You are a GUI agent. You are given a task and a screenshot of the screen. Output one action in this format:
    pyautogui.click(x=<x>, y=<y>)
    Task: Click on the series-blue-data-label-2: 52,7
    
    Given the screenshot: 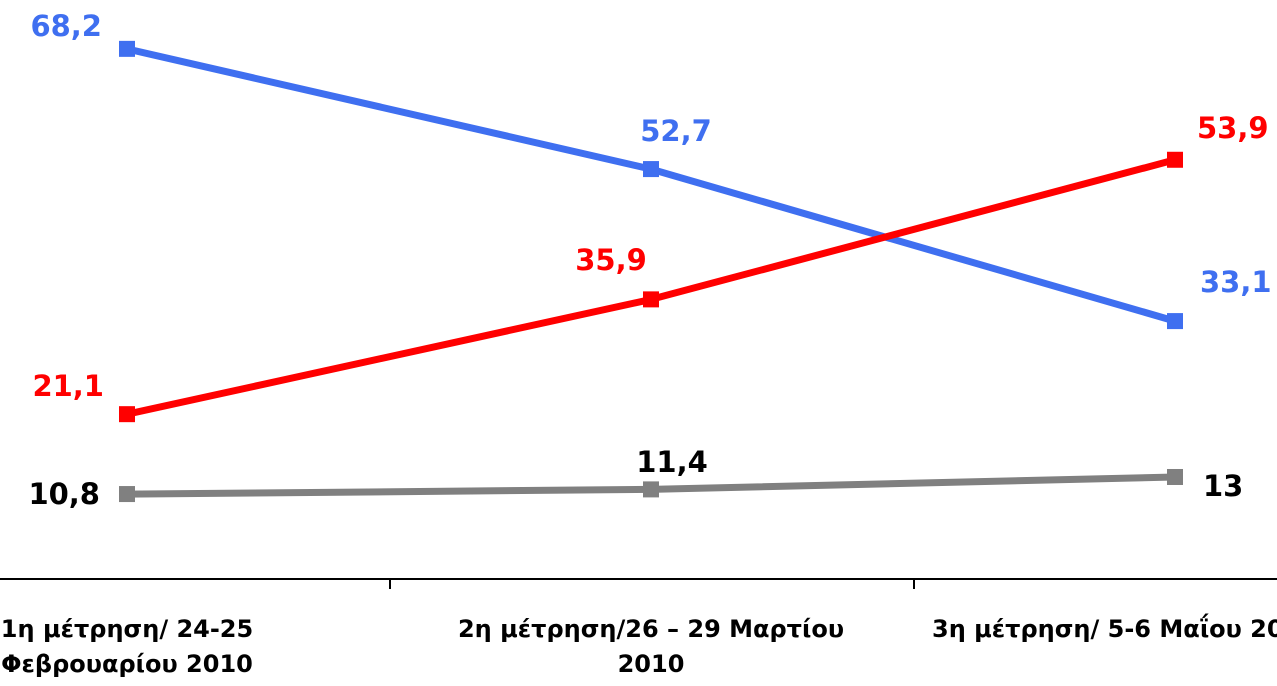 What is the action you would take?
    pyautogui.click(x=676, y=131)
    